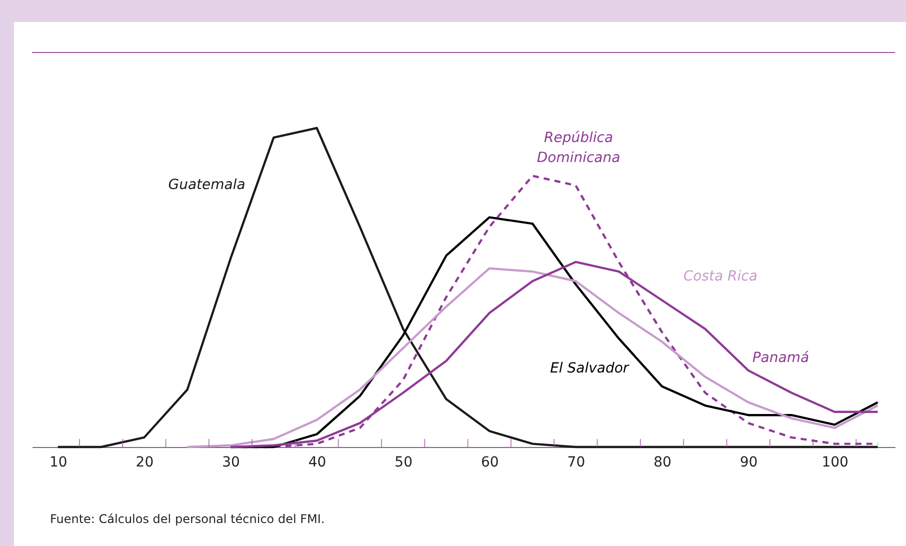 The height and width of the screenshot is (546, 906). What do you see at coordinates (231, 462) in the screenshot?
I see `x-tick-label: 30` at bounding box center [231, 462].